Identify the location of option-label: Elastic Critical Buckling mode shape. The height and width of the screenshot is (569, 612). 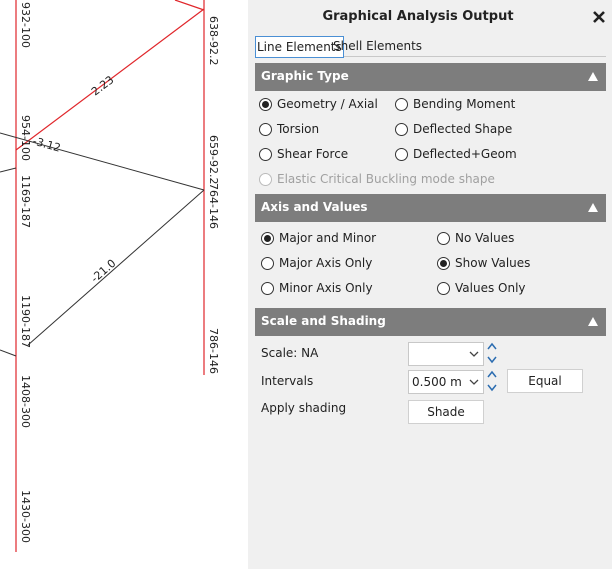
(386, 179).